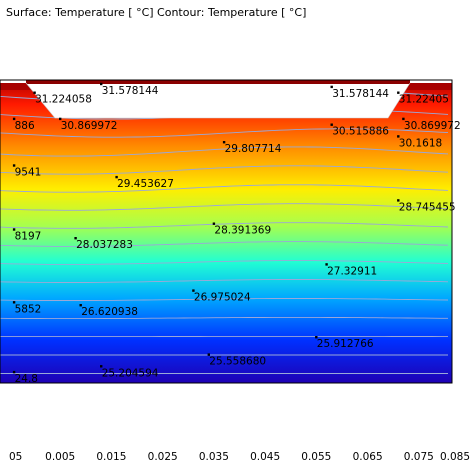 The image size is (474, 474). Describe the element at coordinates (237, 362) in the screenshot. I see `contour-label: 25.558680` at that location.